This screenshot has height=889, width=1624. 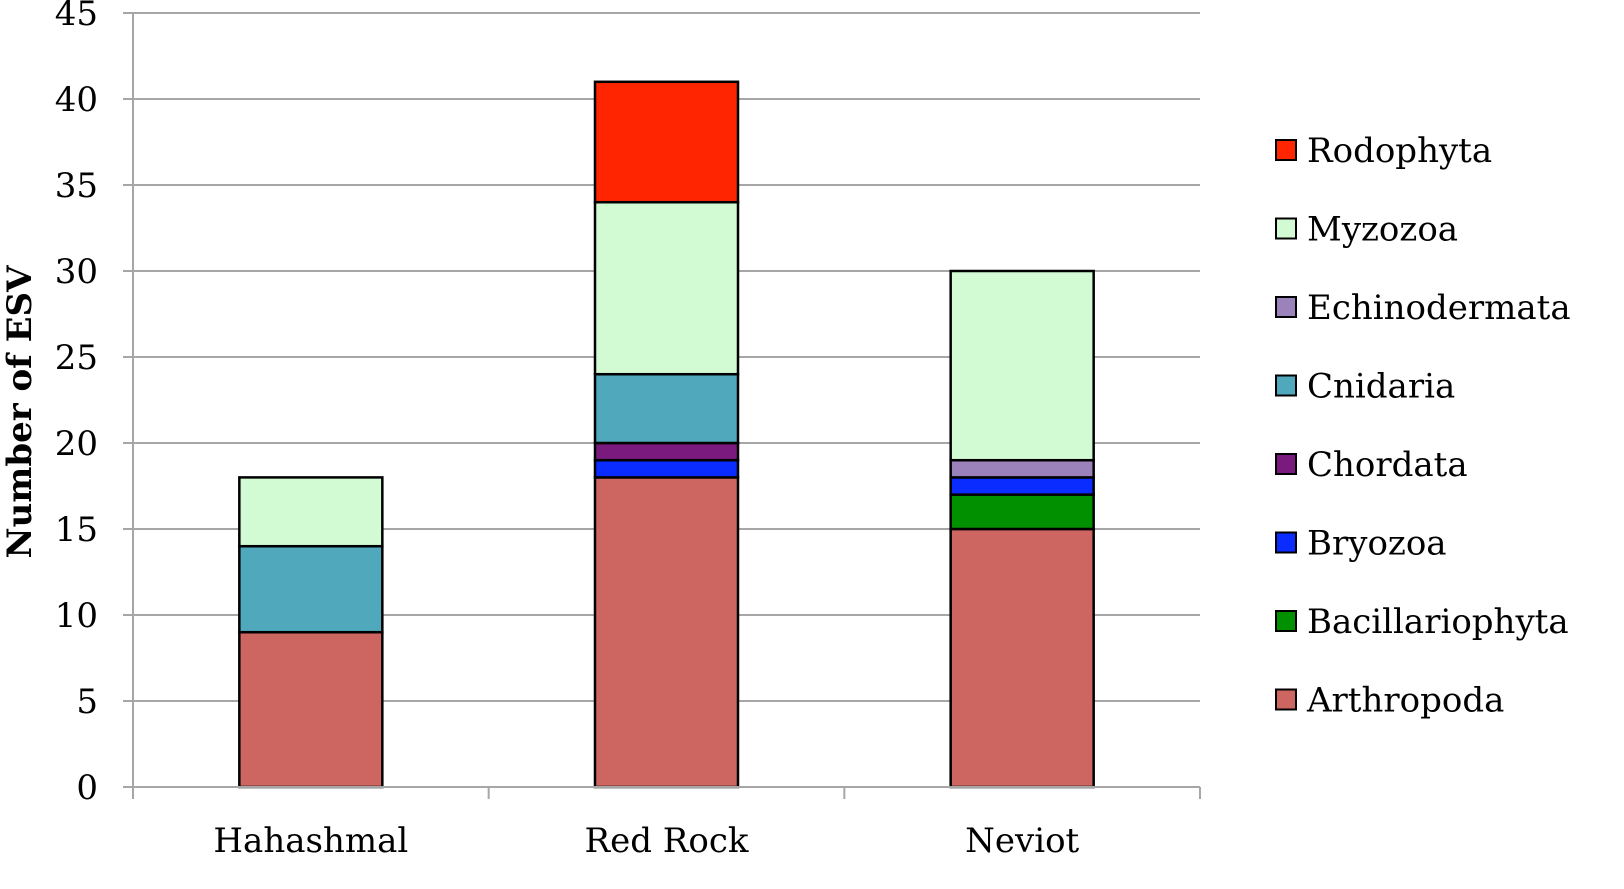 What do you see at coordinates (1286, 699) in the screenshot?
I see `legend-swatch-arthropoda` at bounding box center [1286, 699].